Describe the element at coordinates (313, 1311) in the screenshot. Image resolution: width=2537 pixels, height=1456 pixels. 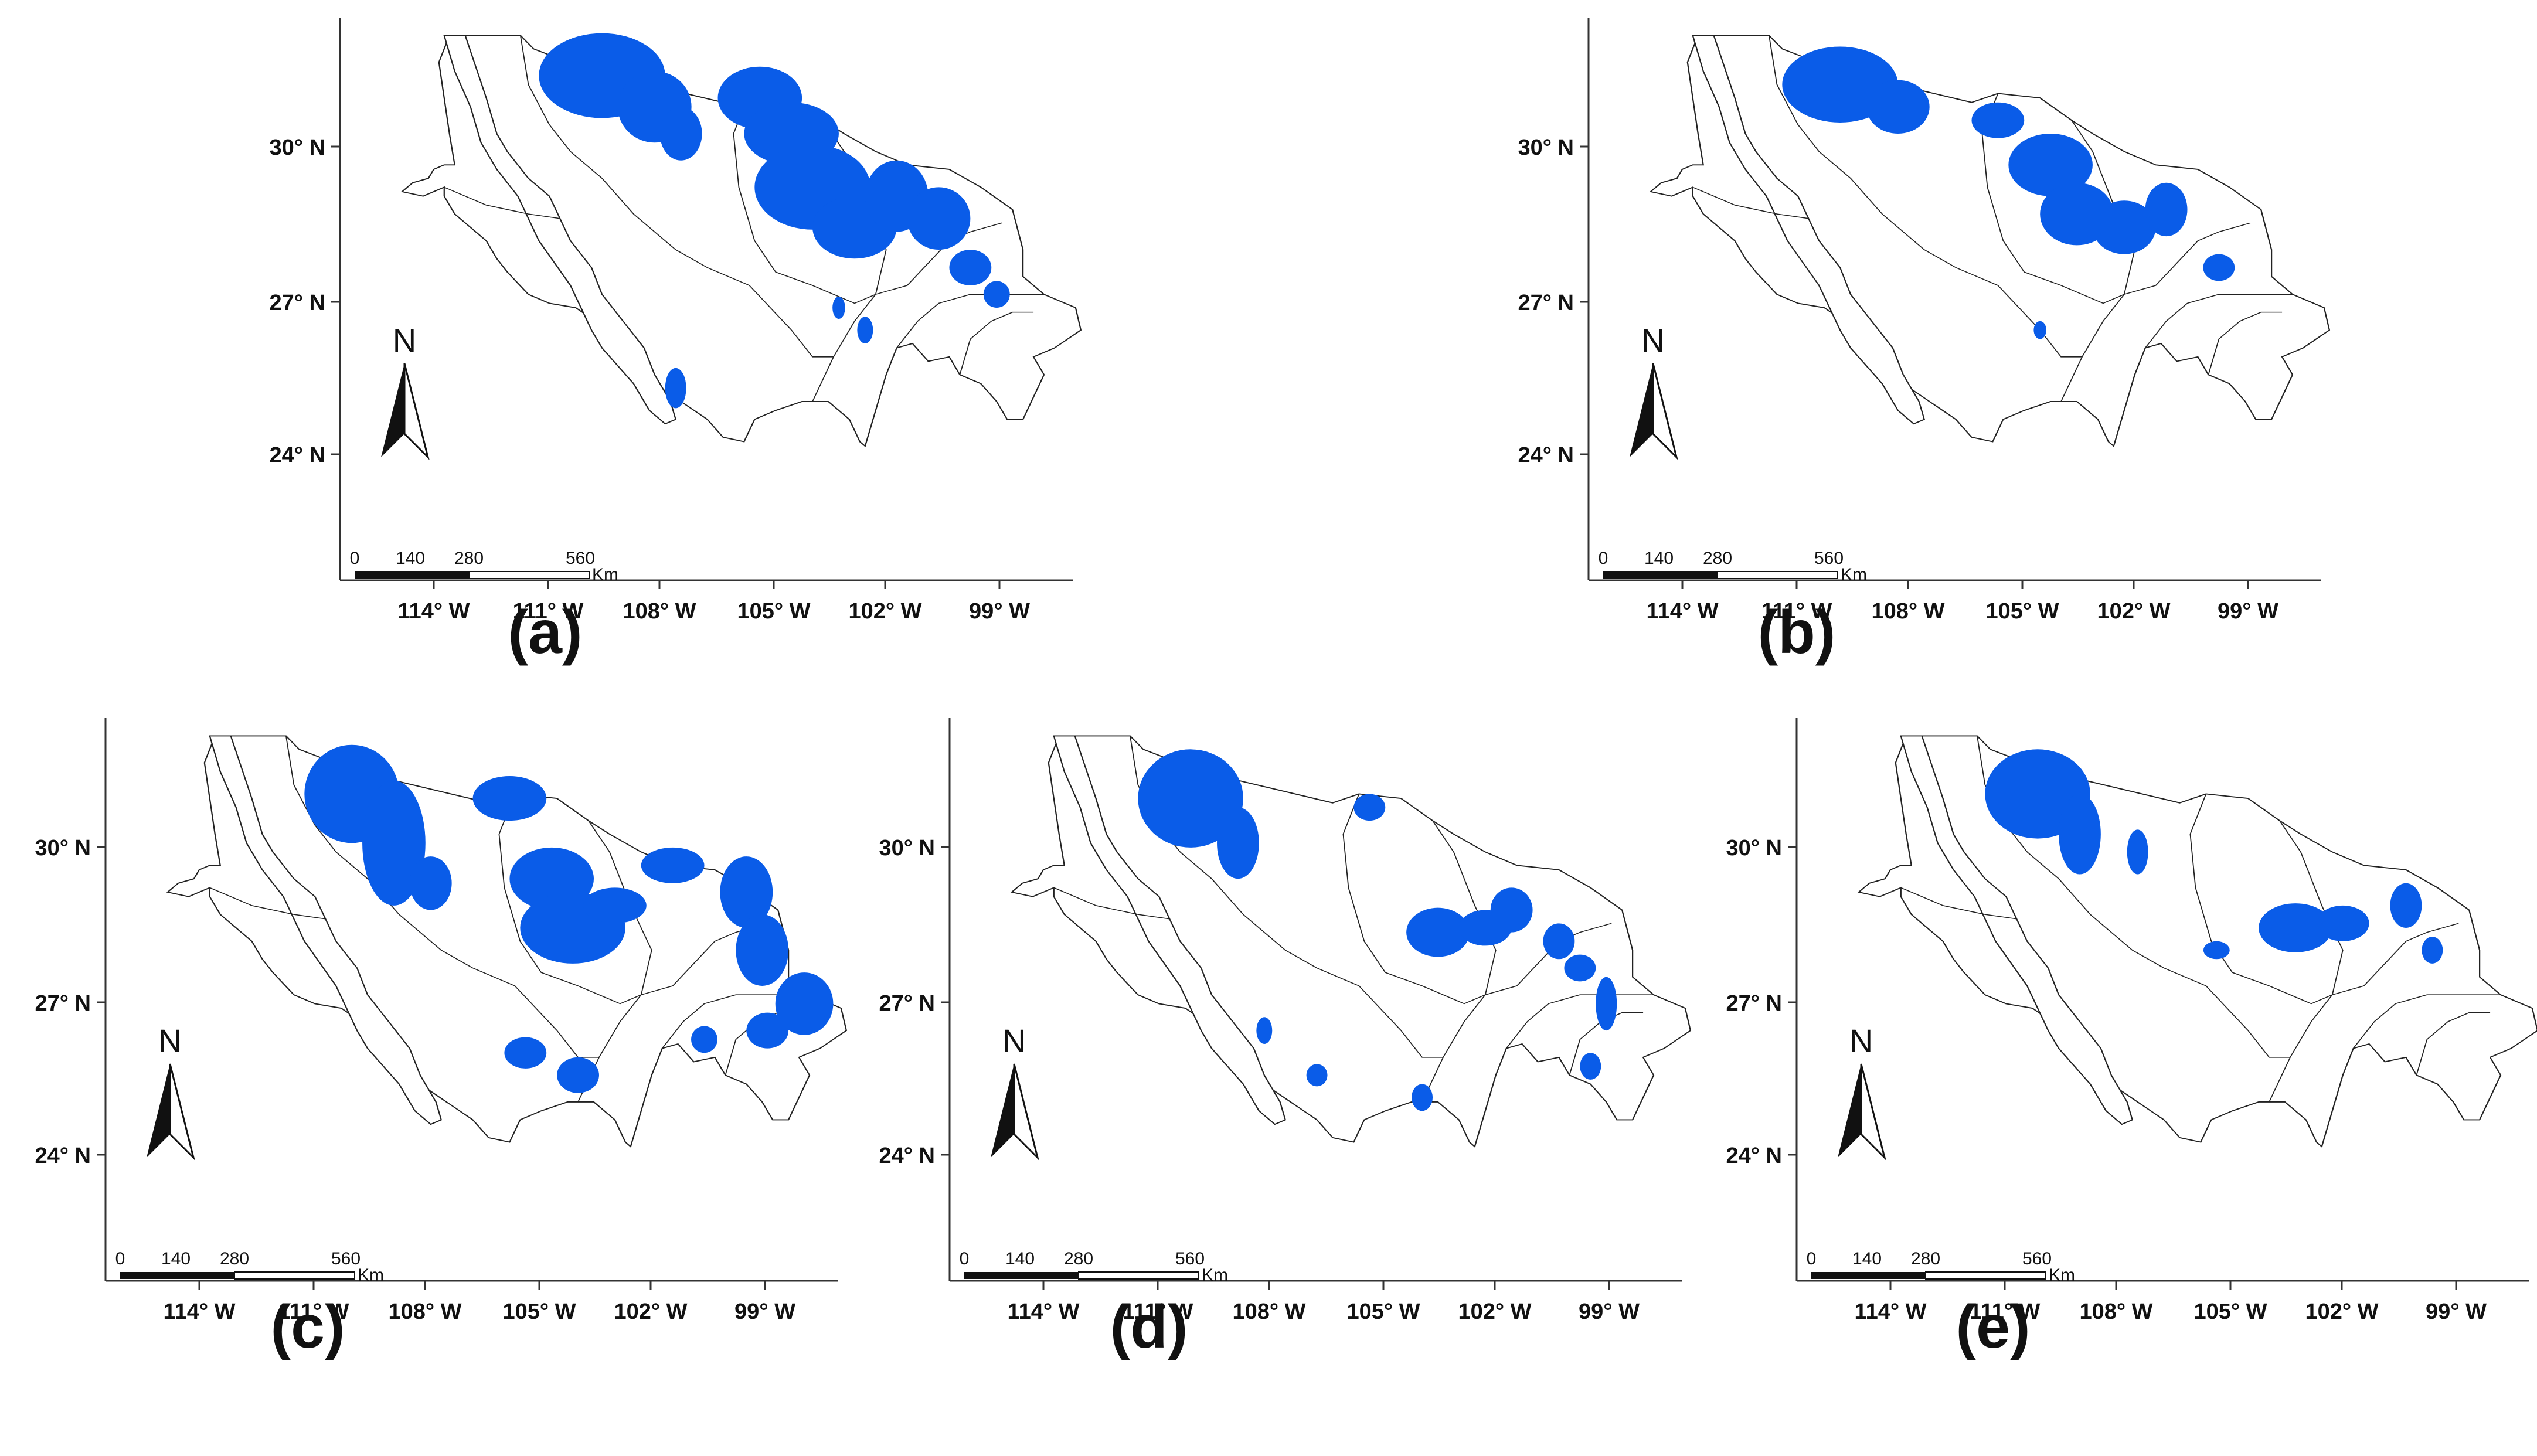
I see `lon-label: 111° W` at that location.